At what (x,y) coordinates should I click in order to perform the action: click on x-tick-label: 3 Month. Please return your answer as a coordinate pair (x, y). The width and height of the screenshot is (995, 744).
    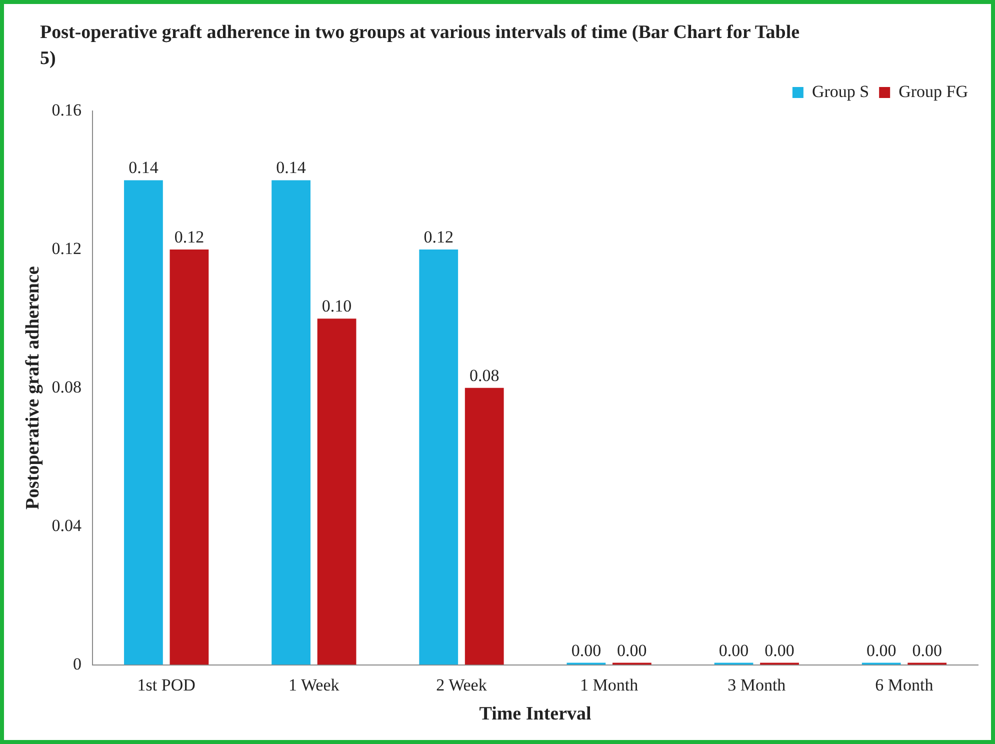
    Looking at the image, I should click on (757, 684).